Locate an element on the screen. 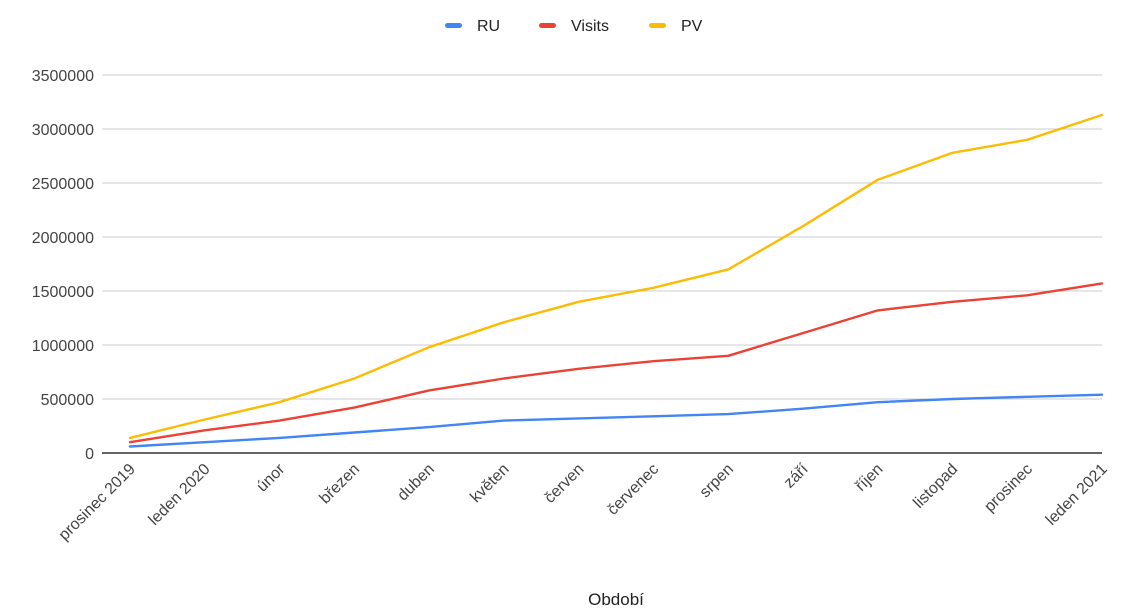 The height and width of the screenshot is (615, 1131). x-tick-label: červenec is located at coordinates (633, 490).